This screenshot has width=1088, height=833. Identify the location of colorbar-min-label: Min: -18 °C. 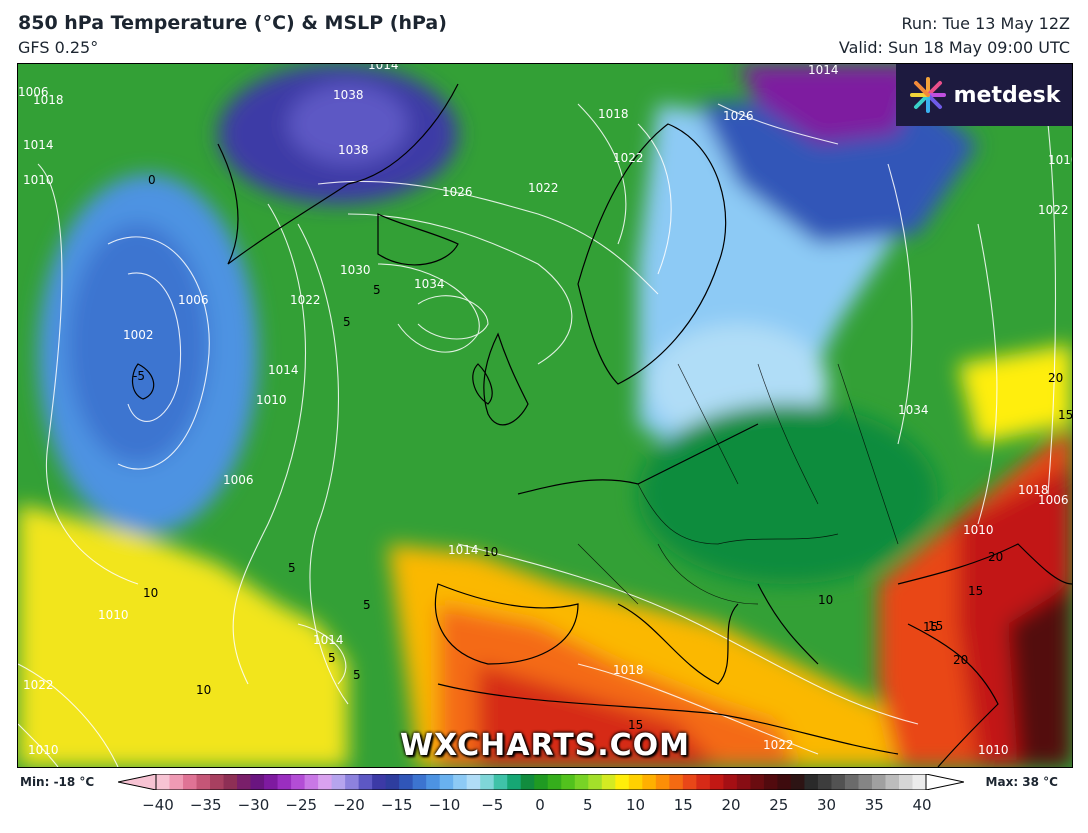
(57, 782).